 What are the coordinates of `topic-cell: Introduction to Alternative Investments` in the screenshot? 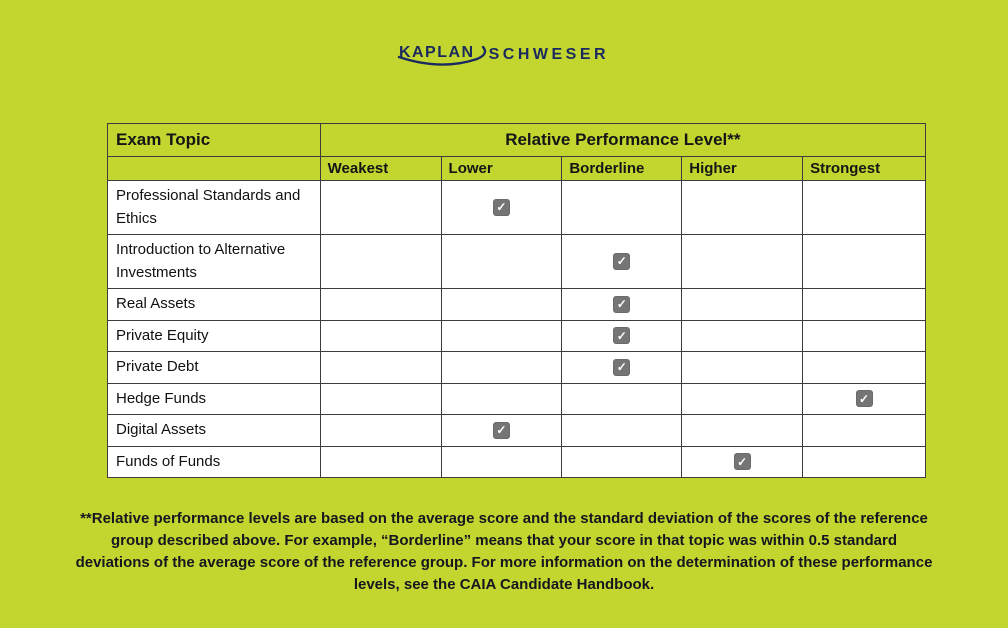 It's located at (214, 261).